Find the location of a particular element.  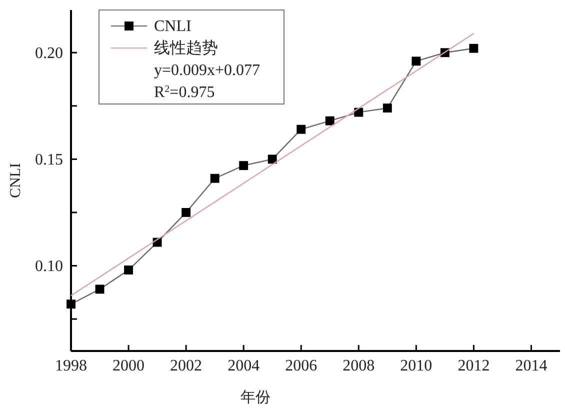

x-tick-label: 2006 is located at coordinates (301, 365).